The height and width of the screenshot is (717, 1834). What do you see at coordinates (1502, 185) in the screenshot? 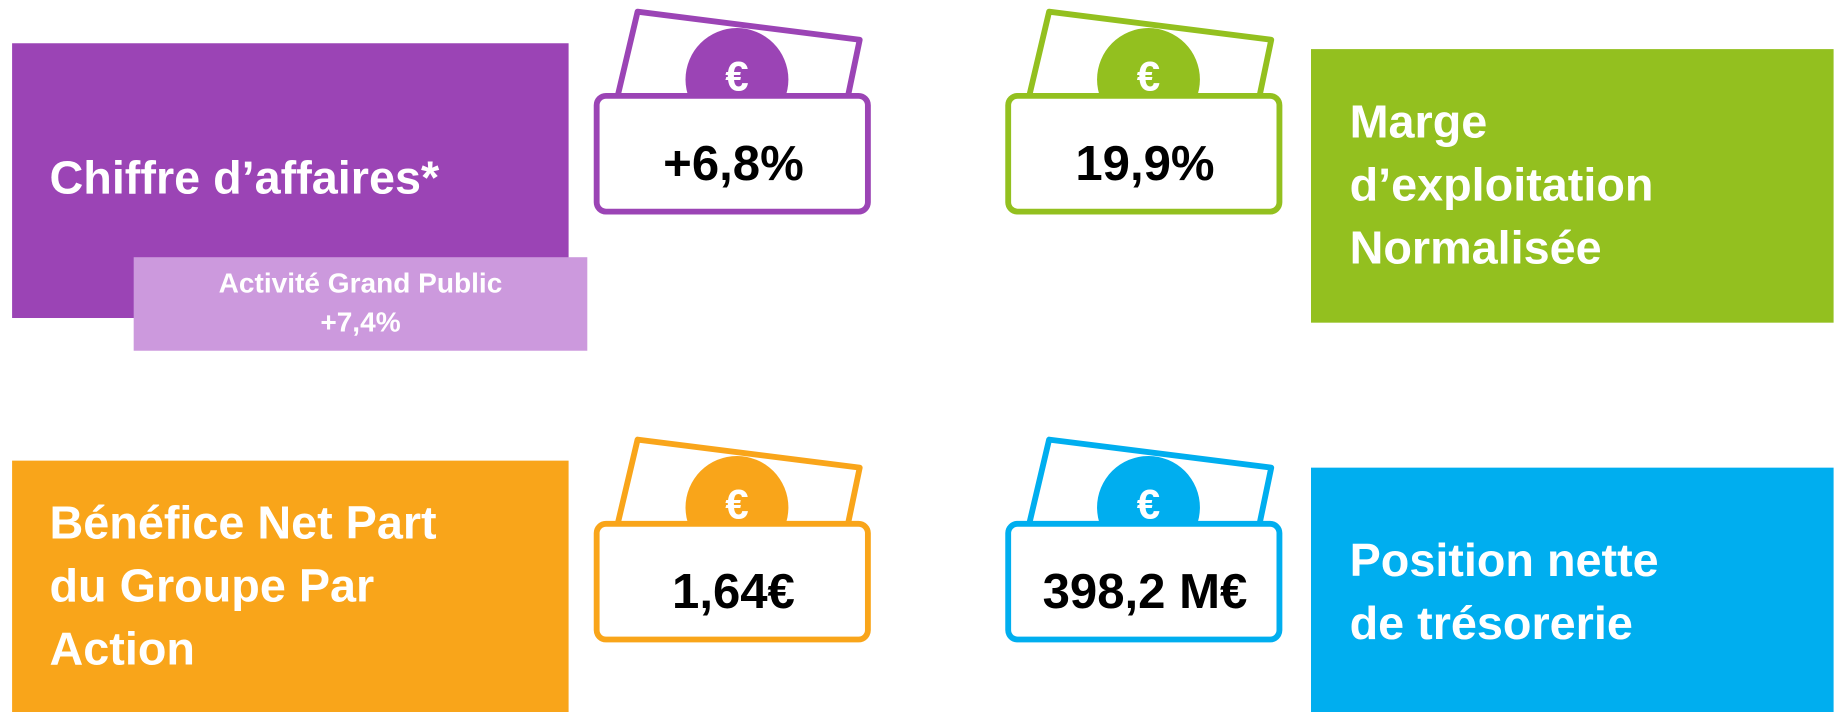
I see `card-title: d’exploitation` at bounding box center [1502, 185].